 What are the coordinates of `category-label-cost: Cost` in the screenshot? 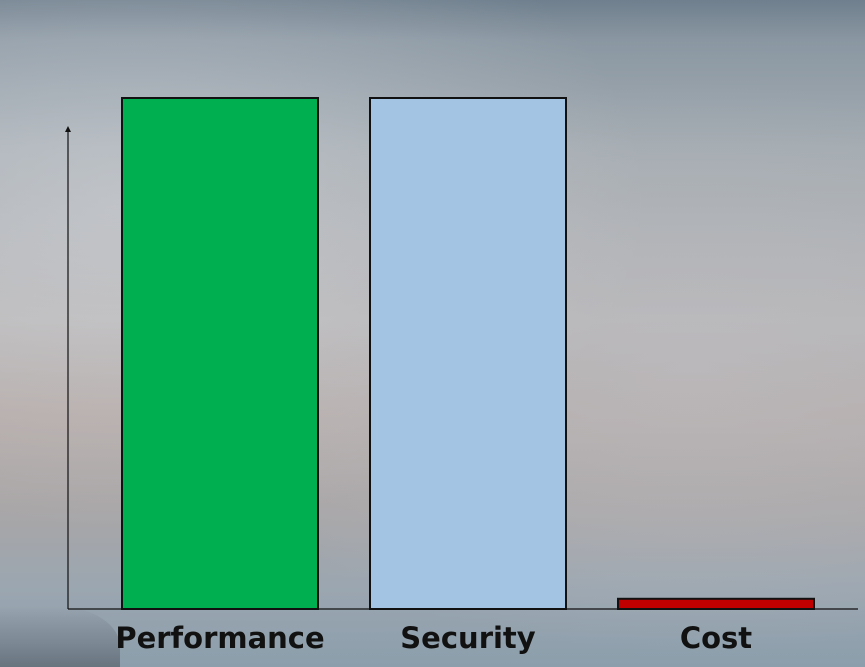 It's located at (716, 638).